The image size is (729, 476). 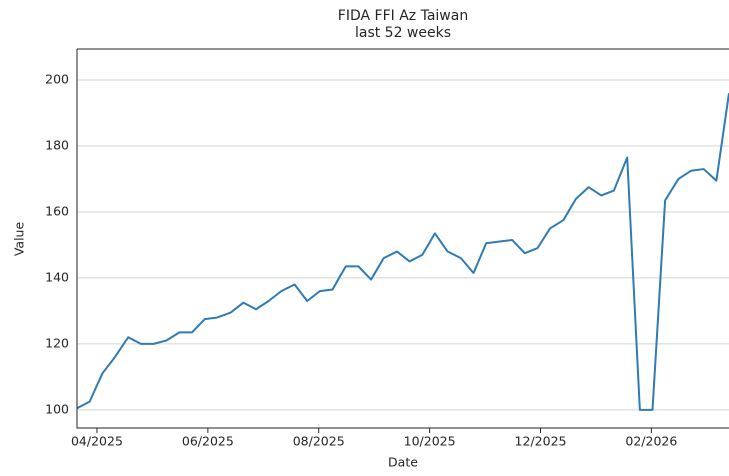 I want to click on x-tick-label: 02/2026, so click(x=651, y=441).